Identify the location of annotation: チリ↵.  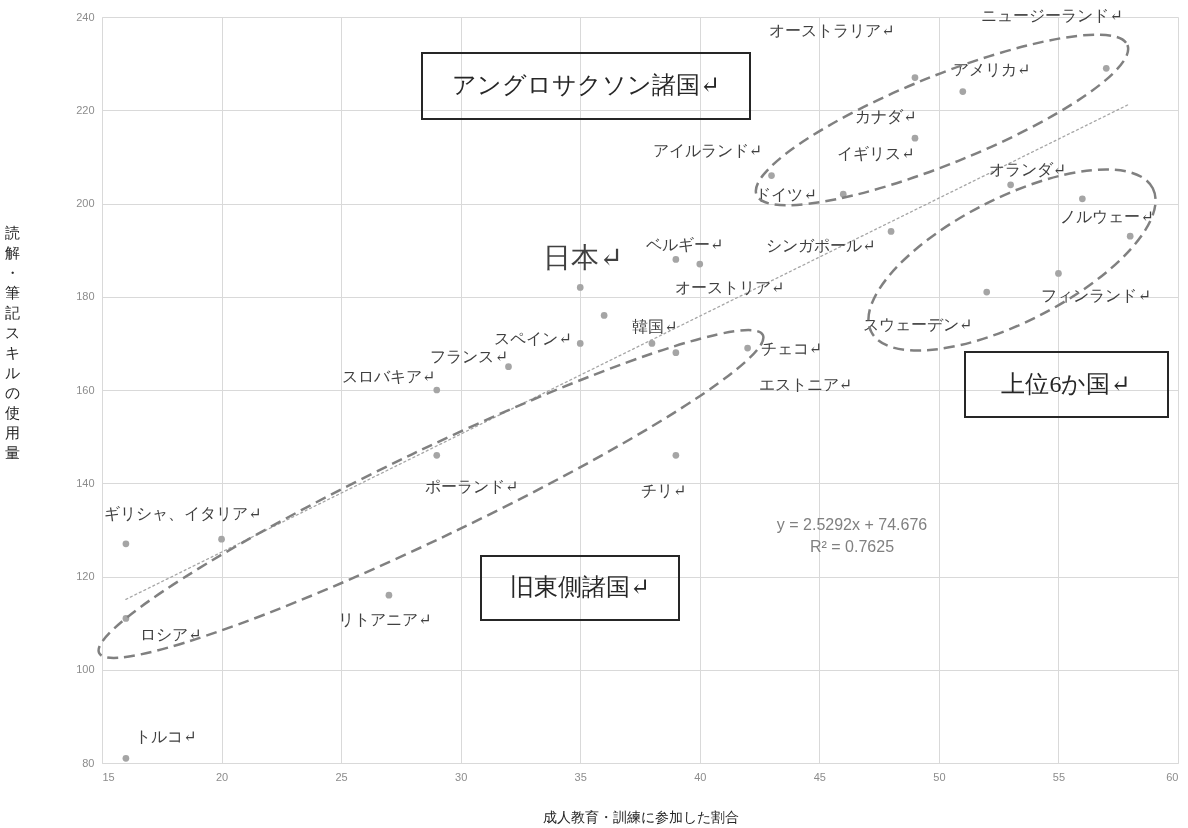
(663, 491).